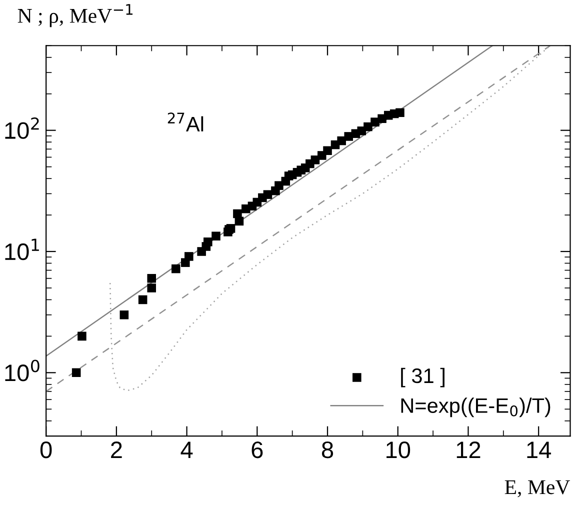 Image resolution: width=576 pixels, height=507 pixels. Describe the element at coordinates (22, 249) in the screenshot. I see `y-tick-label: 10$^{1}$` at that location.